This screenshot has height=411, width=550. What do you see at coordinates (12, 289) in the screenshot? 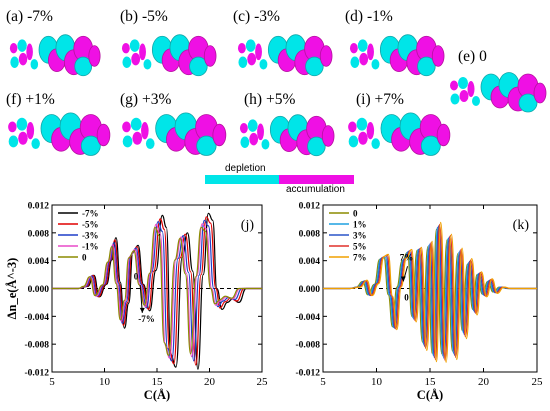
I see `y-axis-label: Δn_e(Å^-3)` at bounding box center [12, 289].